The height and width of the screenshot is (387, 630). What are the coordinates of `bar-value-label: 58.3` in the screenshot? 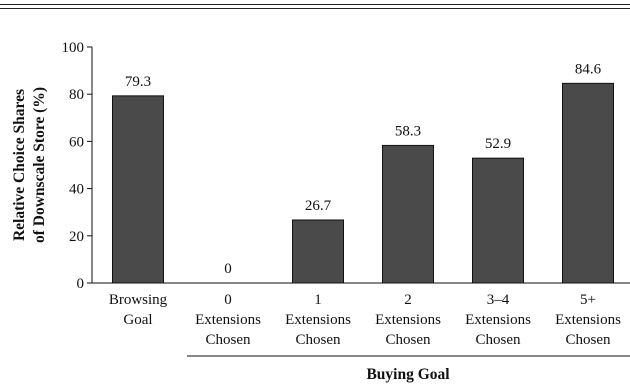 It's located at (408, 131).